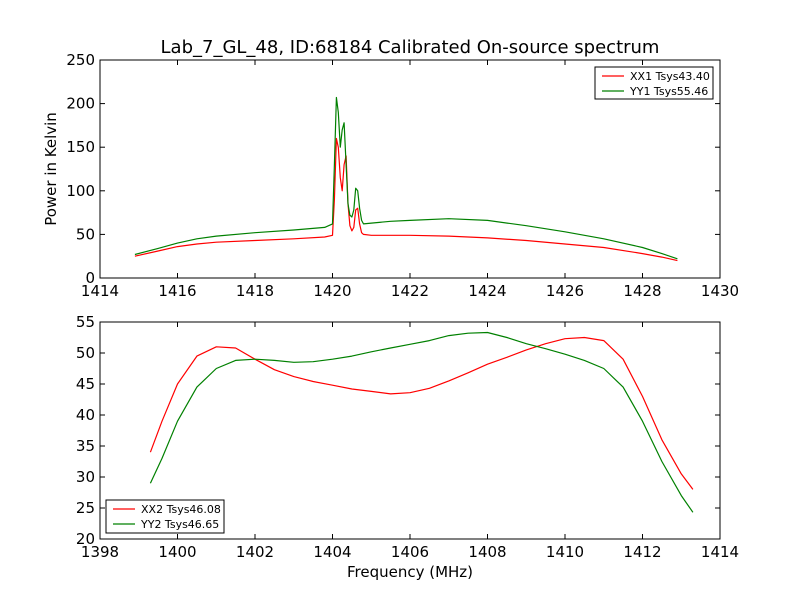  What do you see at coordinates (80, 104) in the screenshot?
I see `y-tick-label: 200` at bounding box center [80, 104].